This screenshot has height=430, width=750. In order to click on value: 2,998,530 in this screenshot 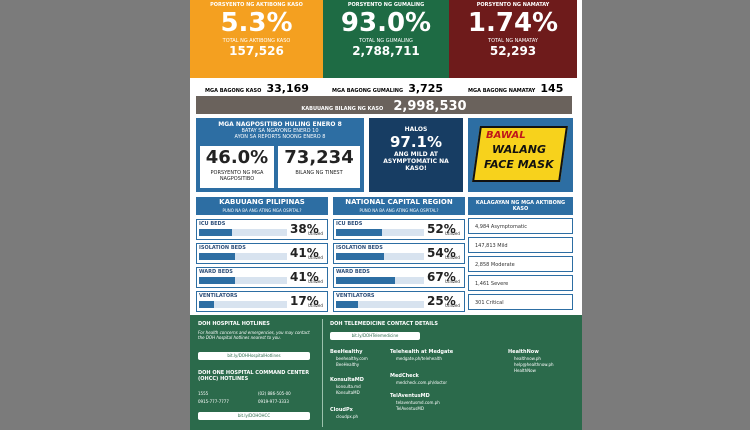, I will do `click(430, 106)`.